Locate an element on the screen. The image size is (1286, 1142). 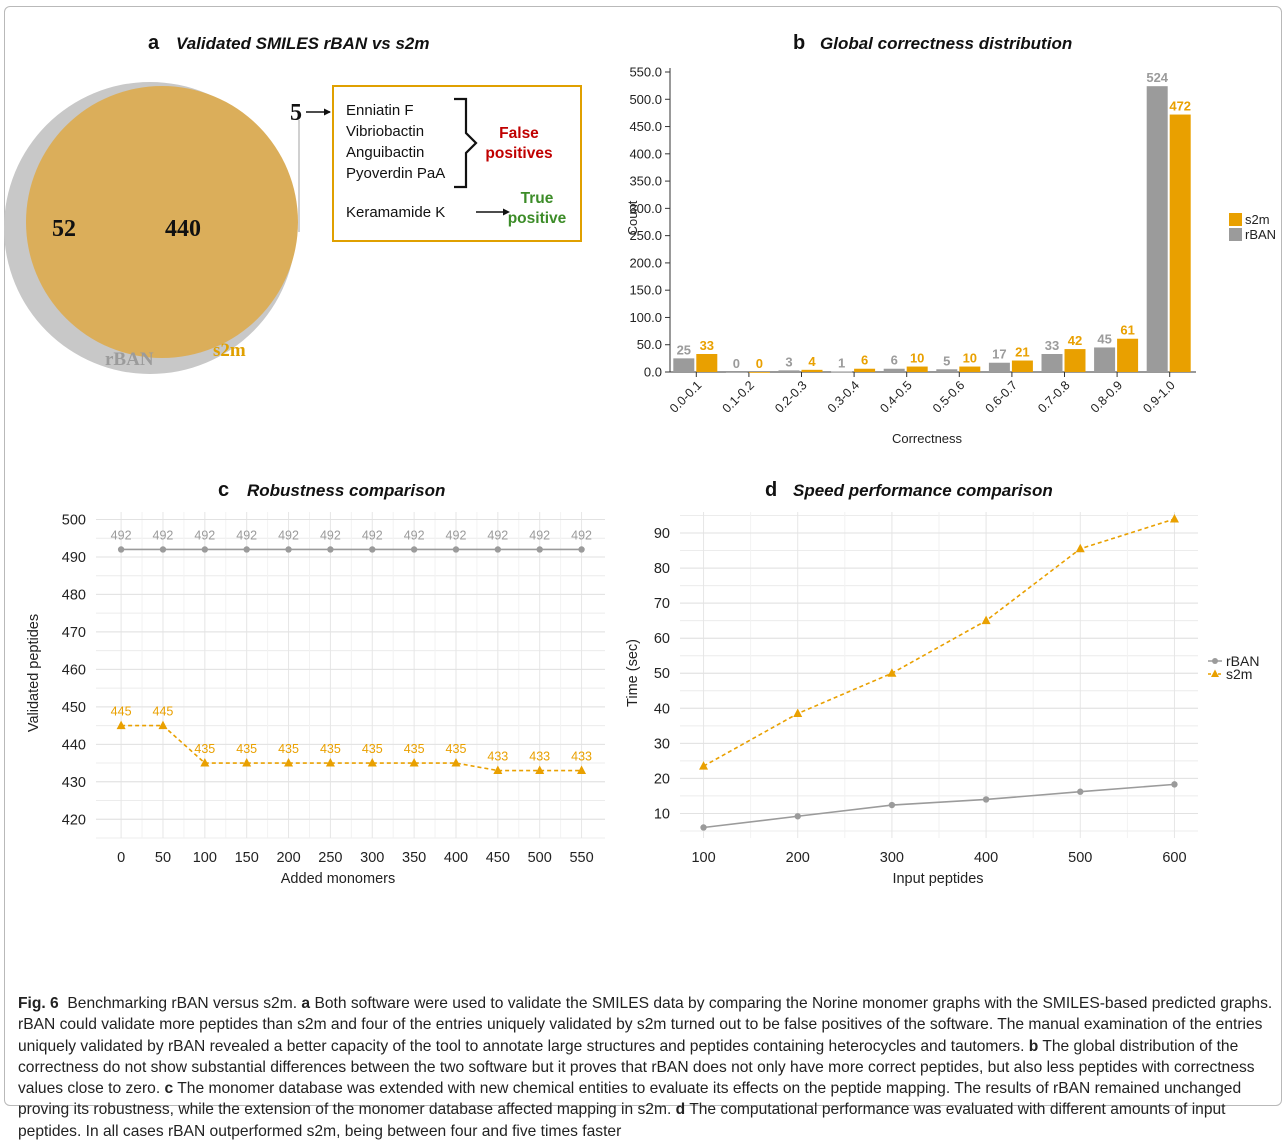
y-tick-label: 480 is located at coordinates (74, 595).